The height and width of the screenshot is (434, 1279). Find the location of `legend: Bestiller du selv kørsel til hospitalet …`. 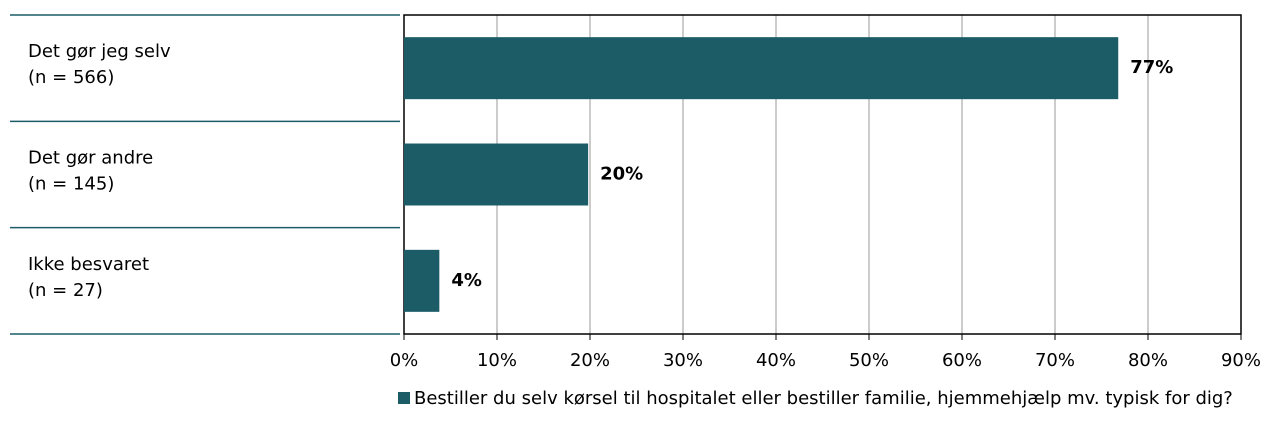

legend: Bestiller du selv kørsel til hospitalet … is located at coordinates (833, 399).